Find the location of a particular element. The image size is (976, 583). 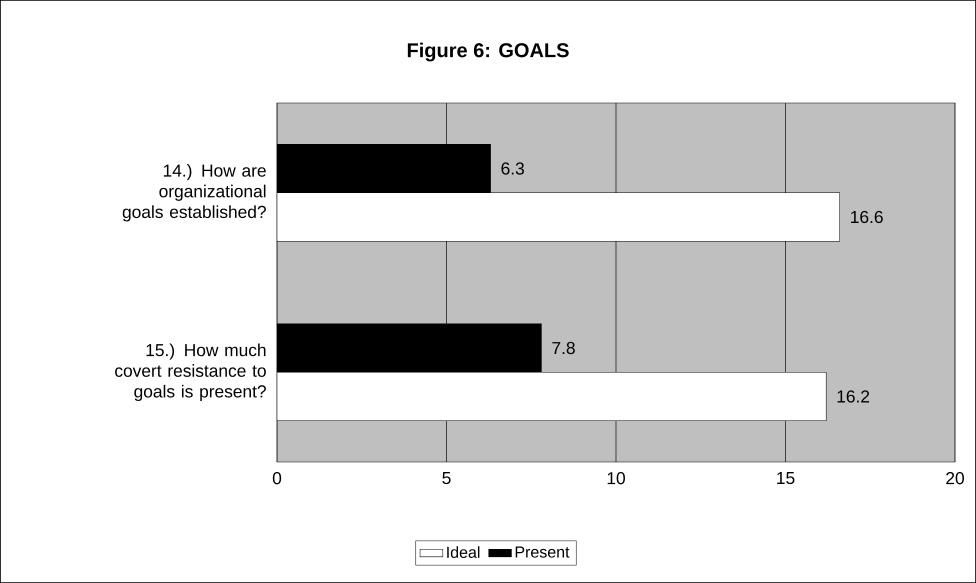

data-label: 16.6 is located at coordinates (867, 217).